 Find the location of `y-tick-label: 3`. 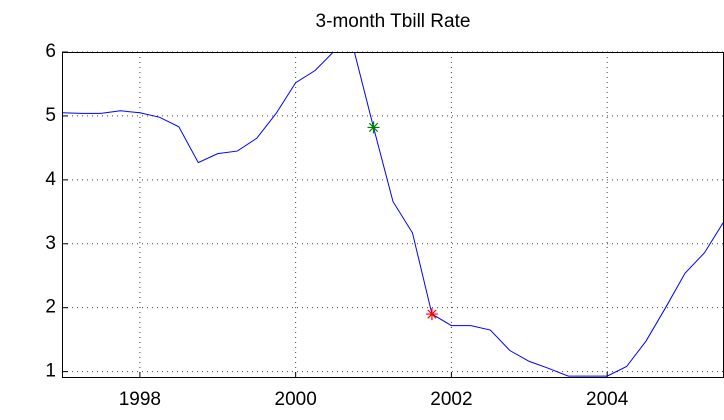

y-tick-label: 3 is located at coordinates (50, 243).